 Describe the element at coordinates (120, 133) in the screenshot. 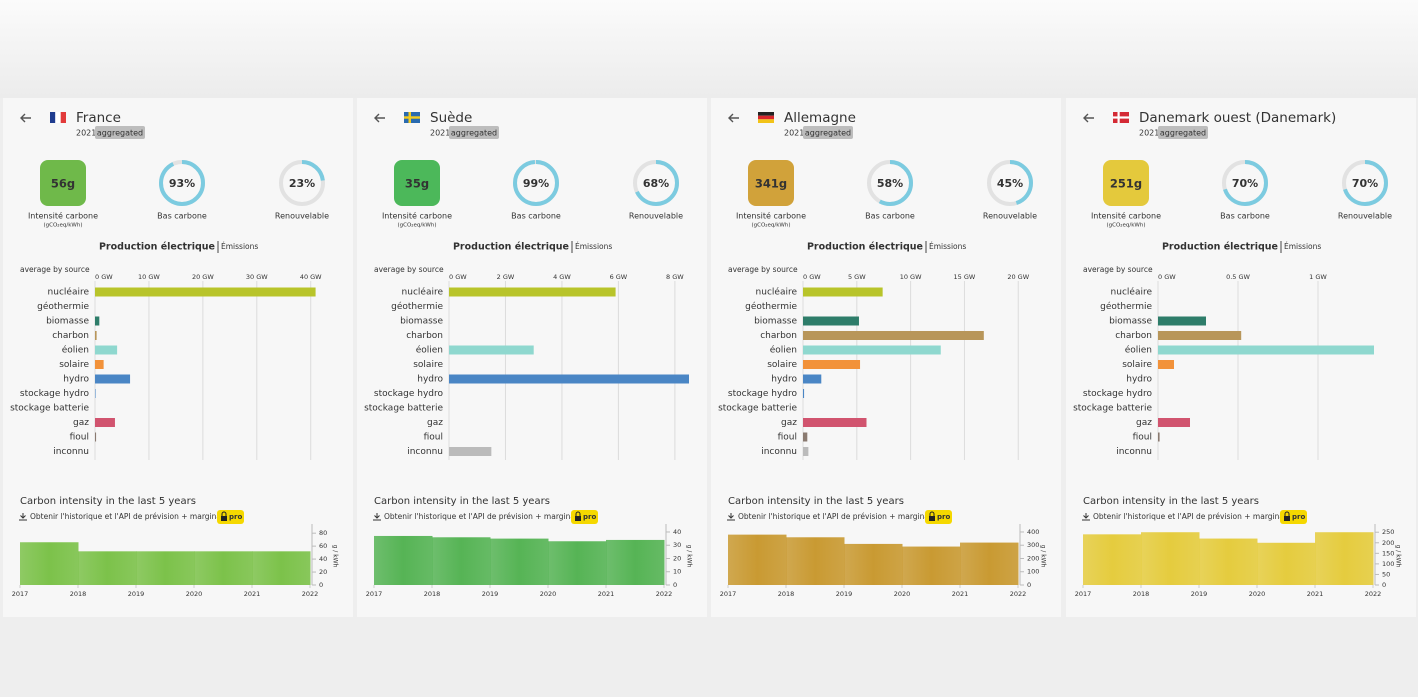

I see `tag: aggregated` at that location.